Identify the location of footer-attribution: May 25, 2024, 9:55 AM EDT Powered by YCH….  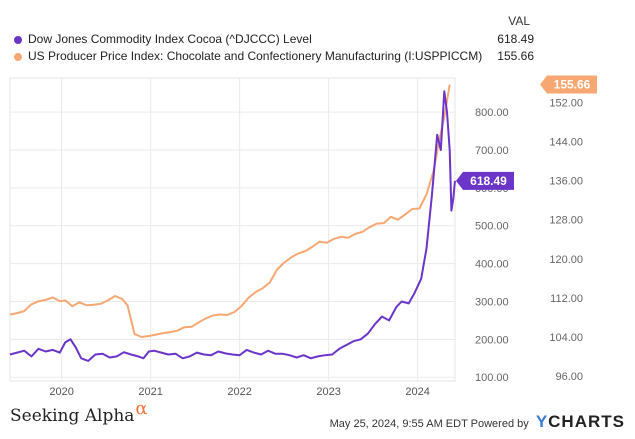
(477, 422).